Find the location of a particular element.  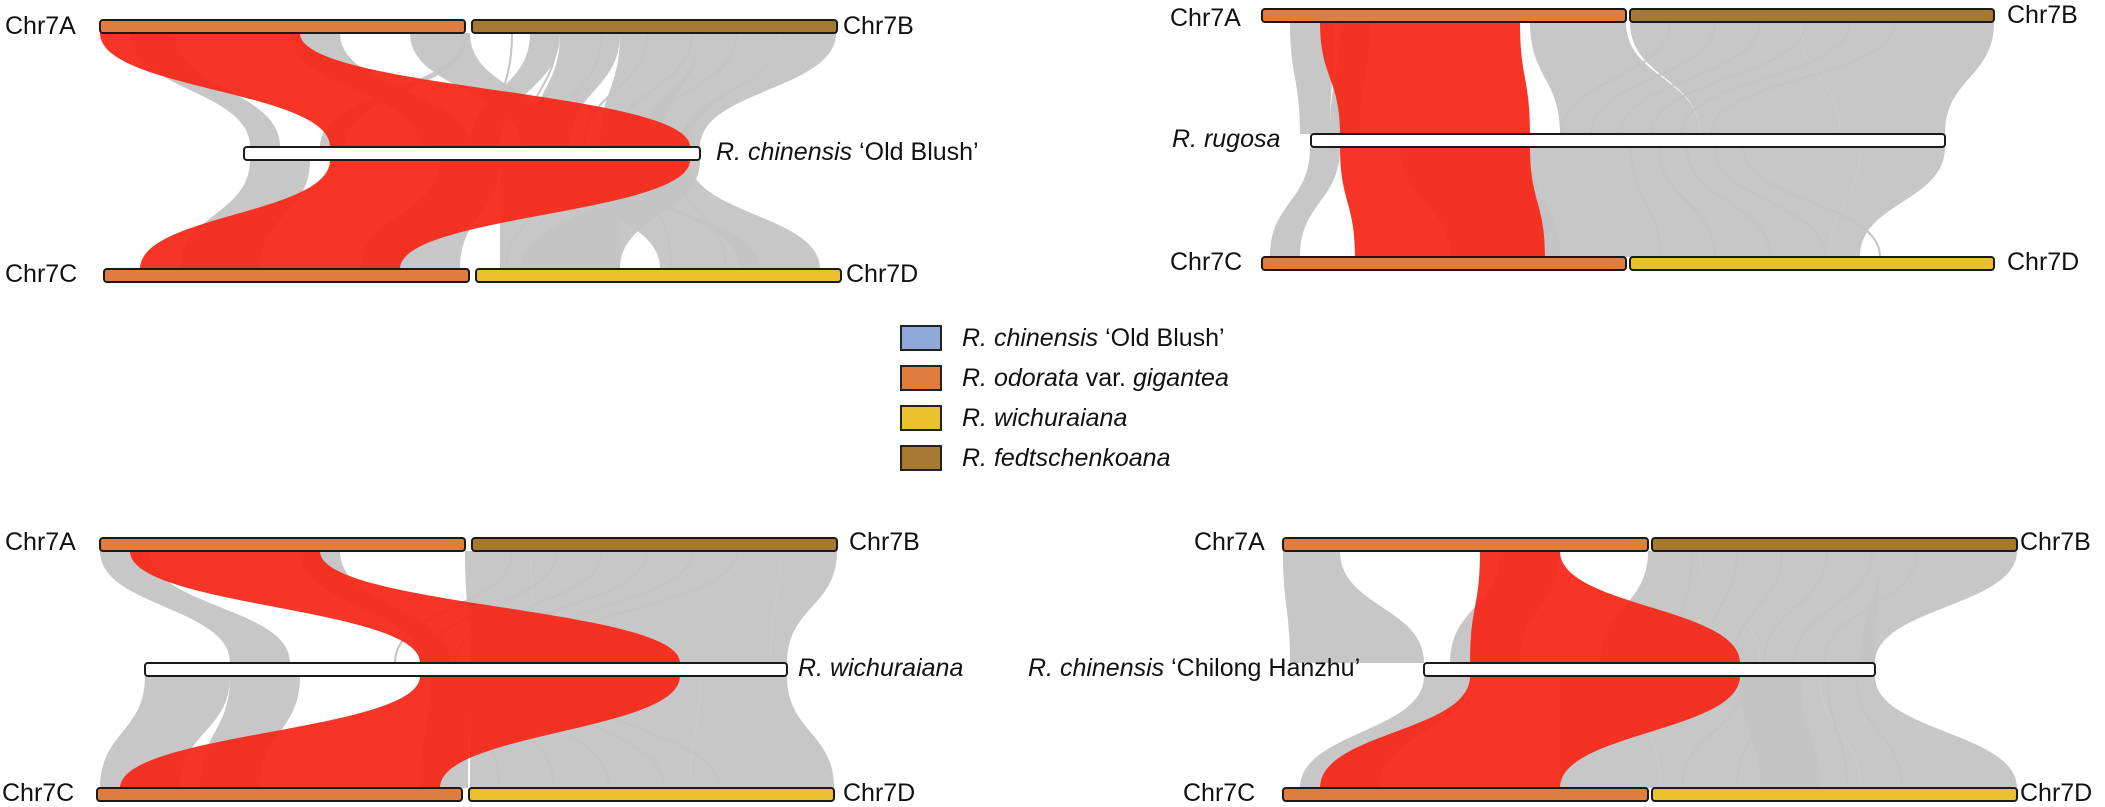

panel1-chr7d-bar is located at coordinates (658, 275).